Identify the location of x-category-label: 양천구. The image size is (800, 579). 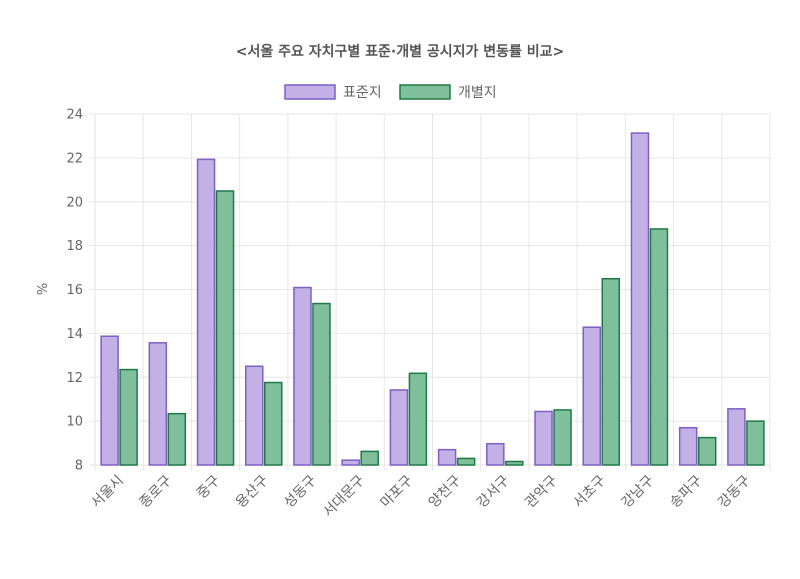
(445, 491).